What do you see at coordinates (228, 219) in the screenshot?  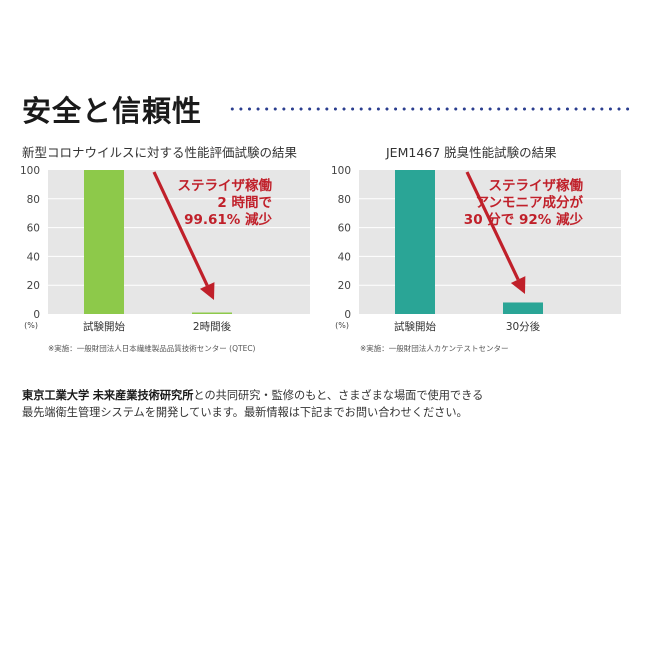 I see `annotation-line: 99.61% 減少` at bounding box center [228, 219].